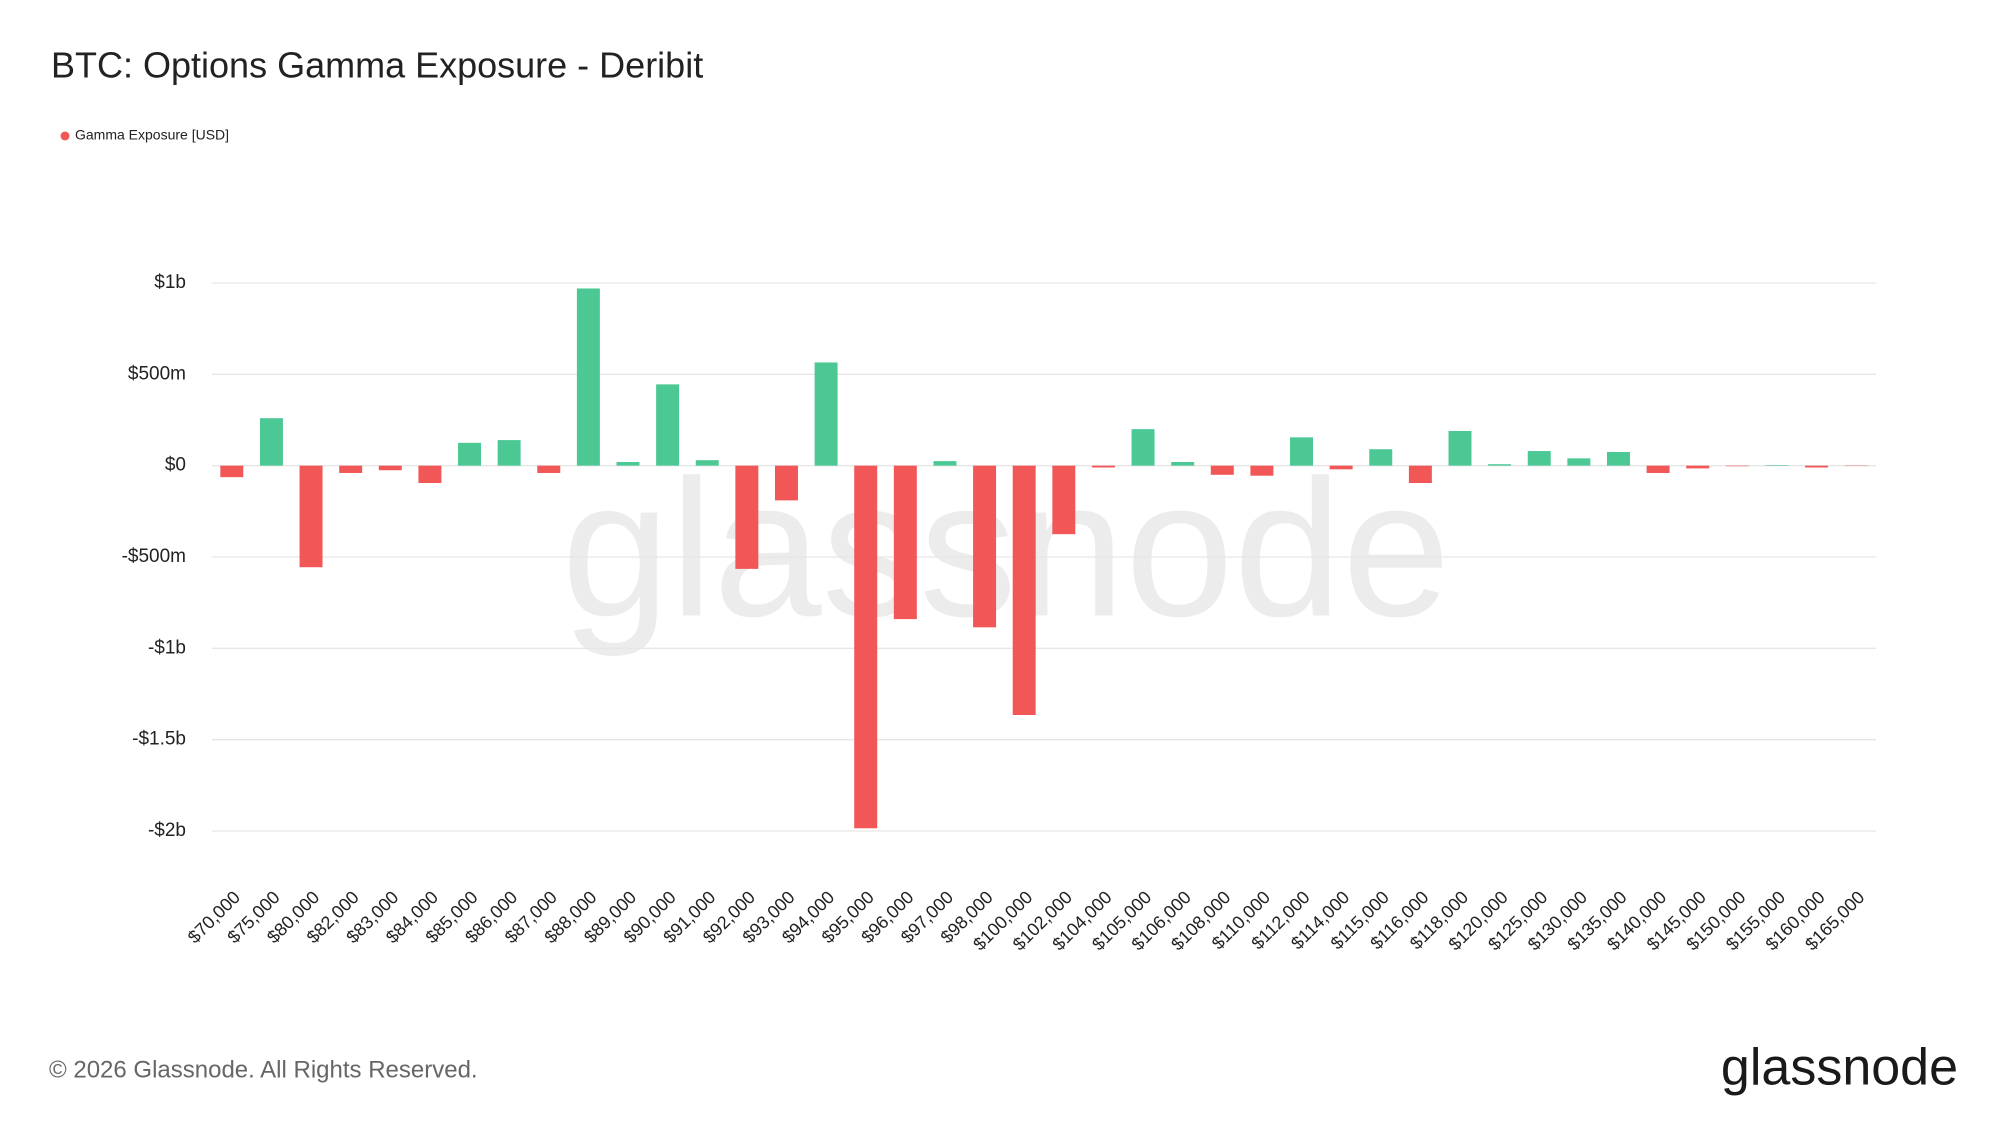 This screenshot has height=1125, width=2000. I want to click on chart-title: BTC: Options Gamma Exposure - Deribit, so click(377, 65).